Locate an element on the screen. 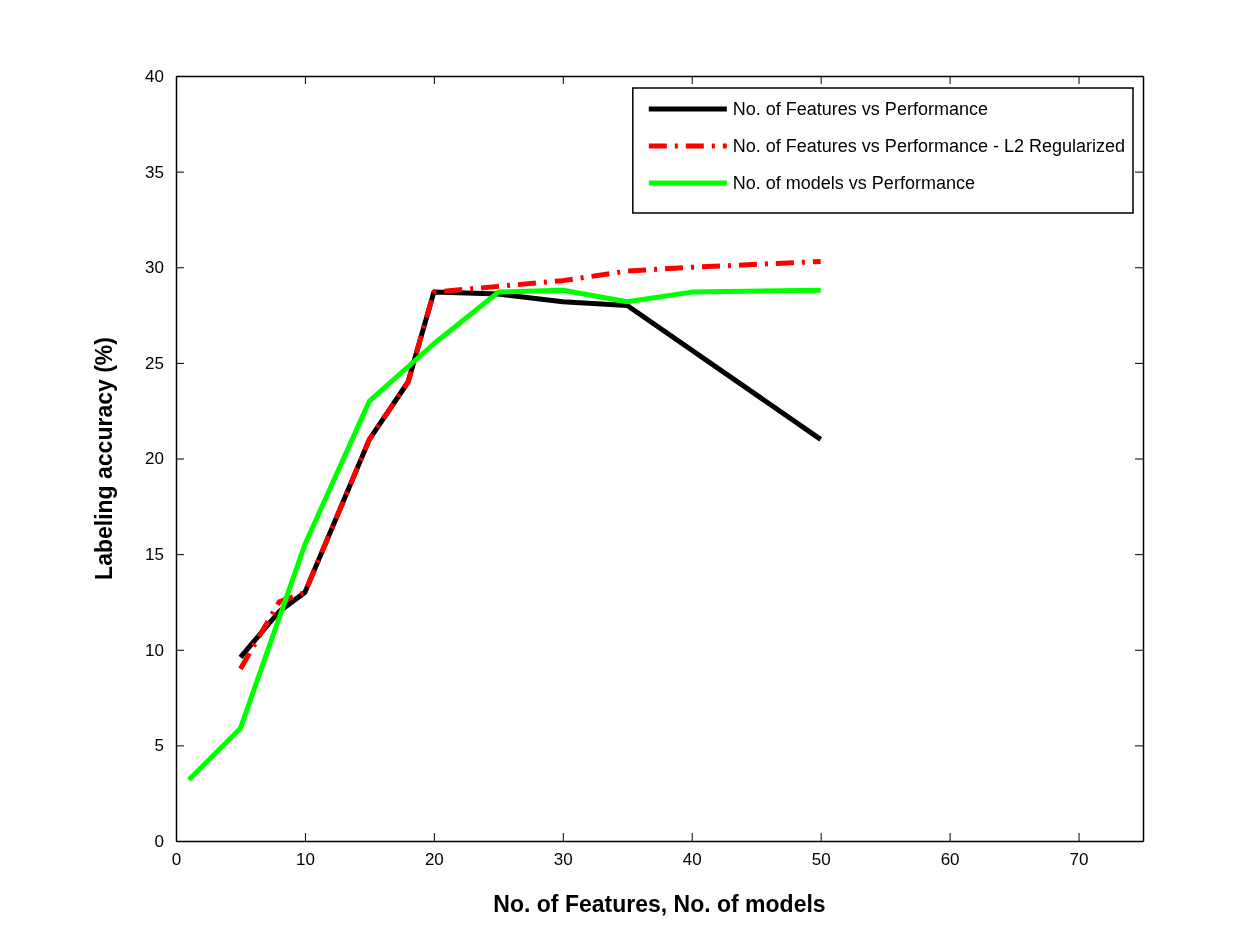 This screenshot has width=1236, height=936. y-tick-label: 10 is located at coordinates (154, 650).